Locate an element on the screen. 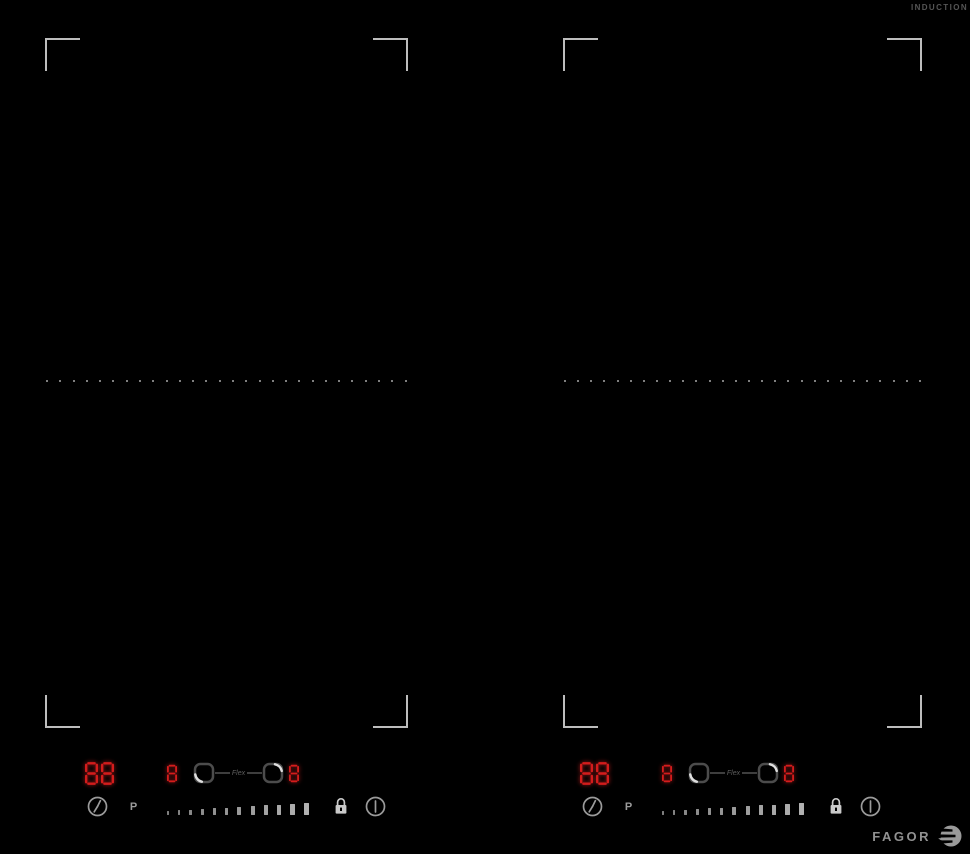  control-panel-left: P Flex is located at coordinates (236, 792).